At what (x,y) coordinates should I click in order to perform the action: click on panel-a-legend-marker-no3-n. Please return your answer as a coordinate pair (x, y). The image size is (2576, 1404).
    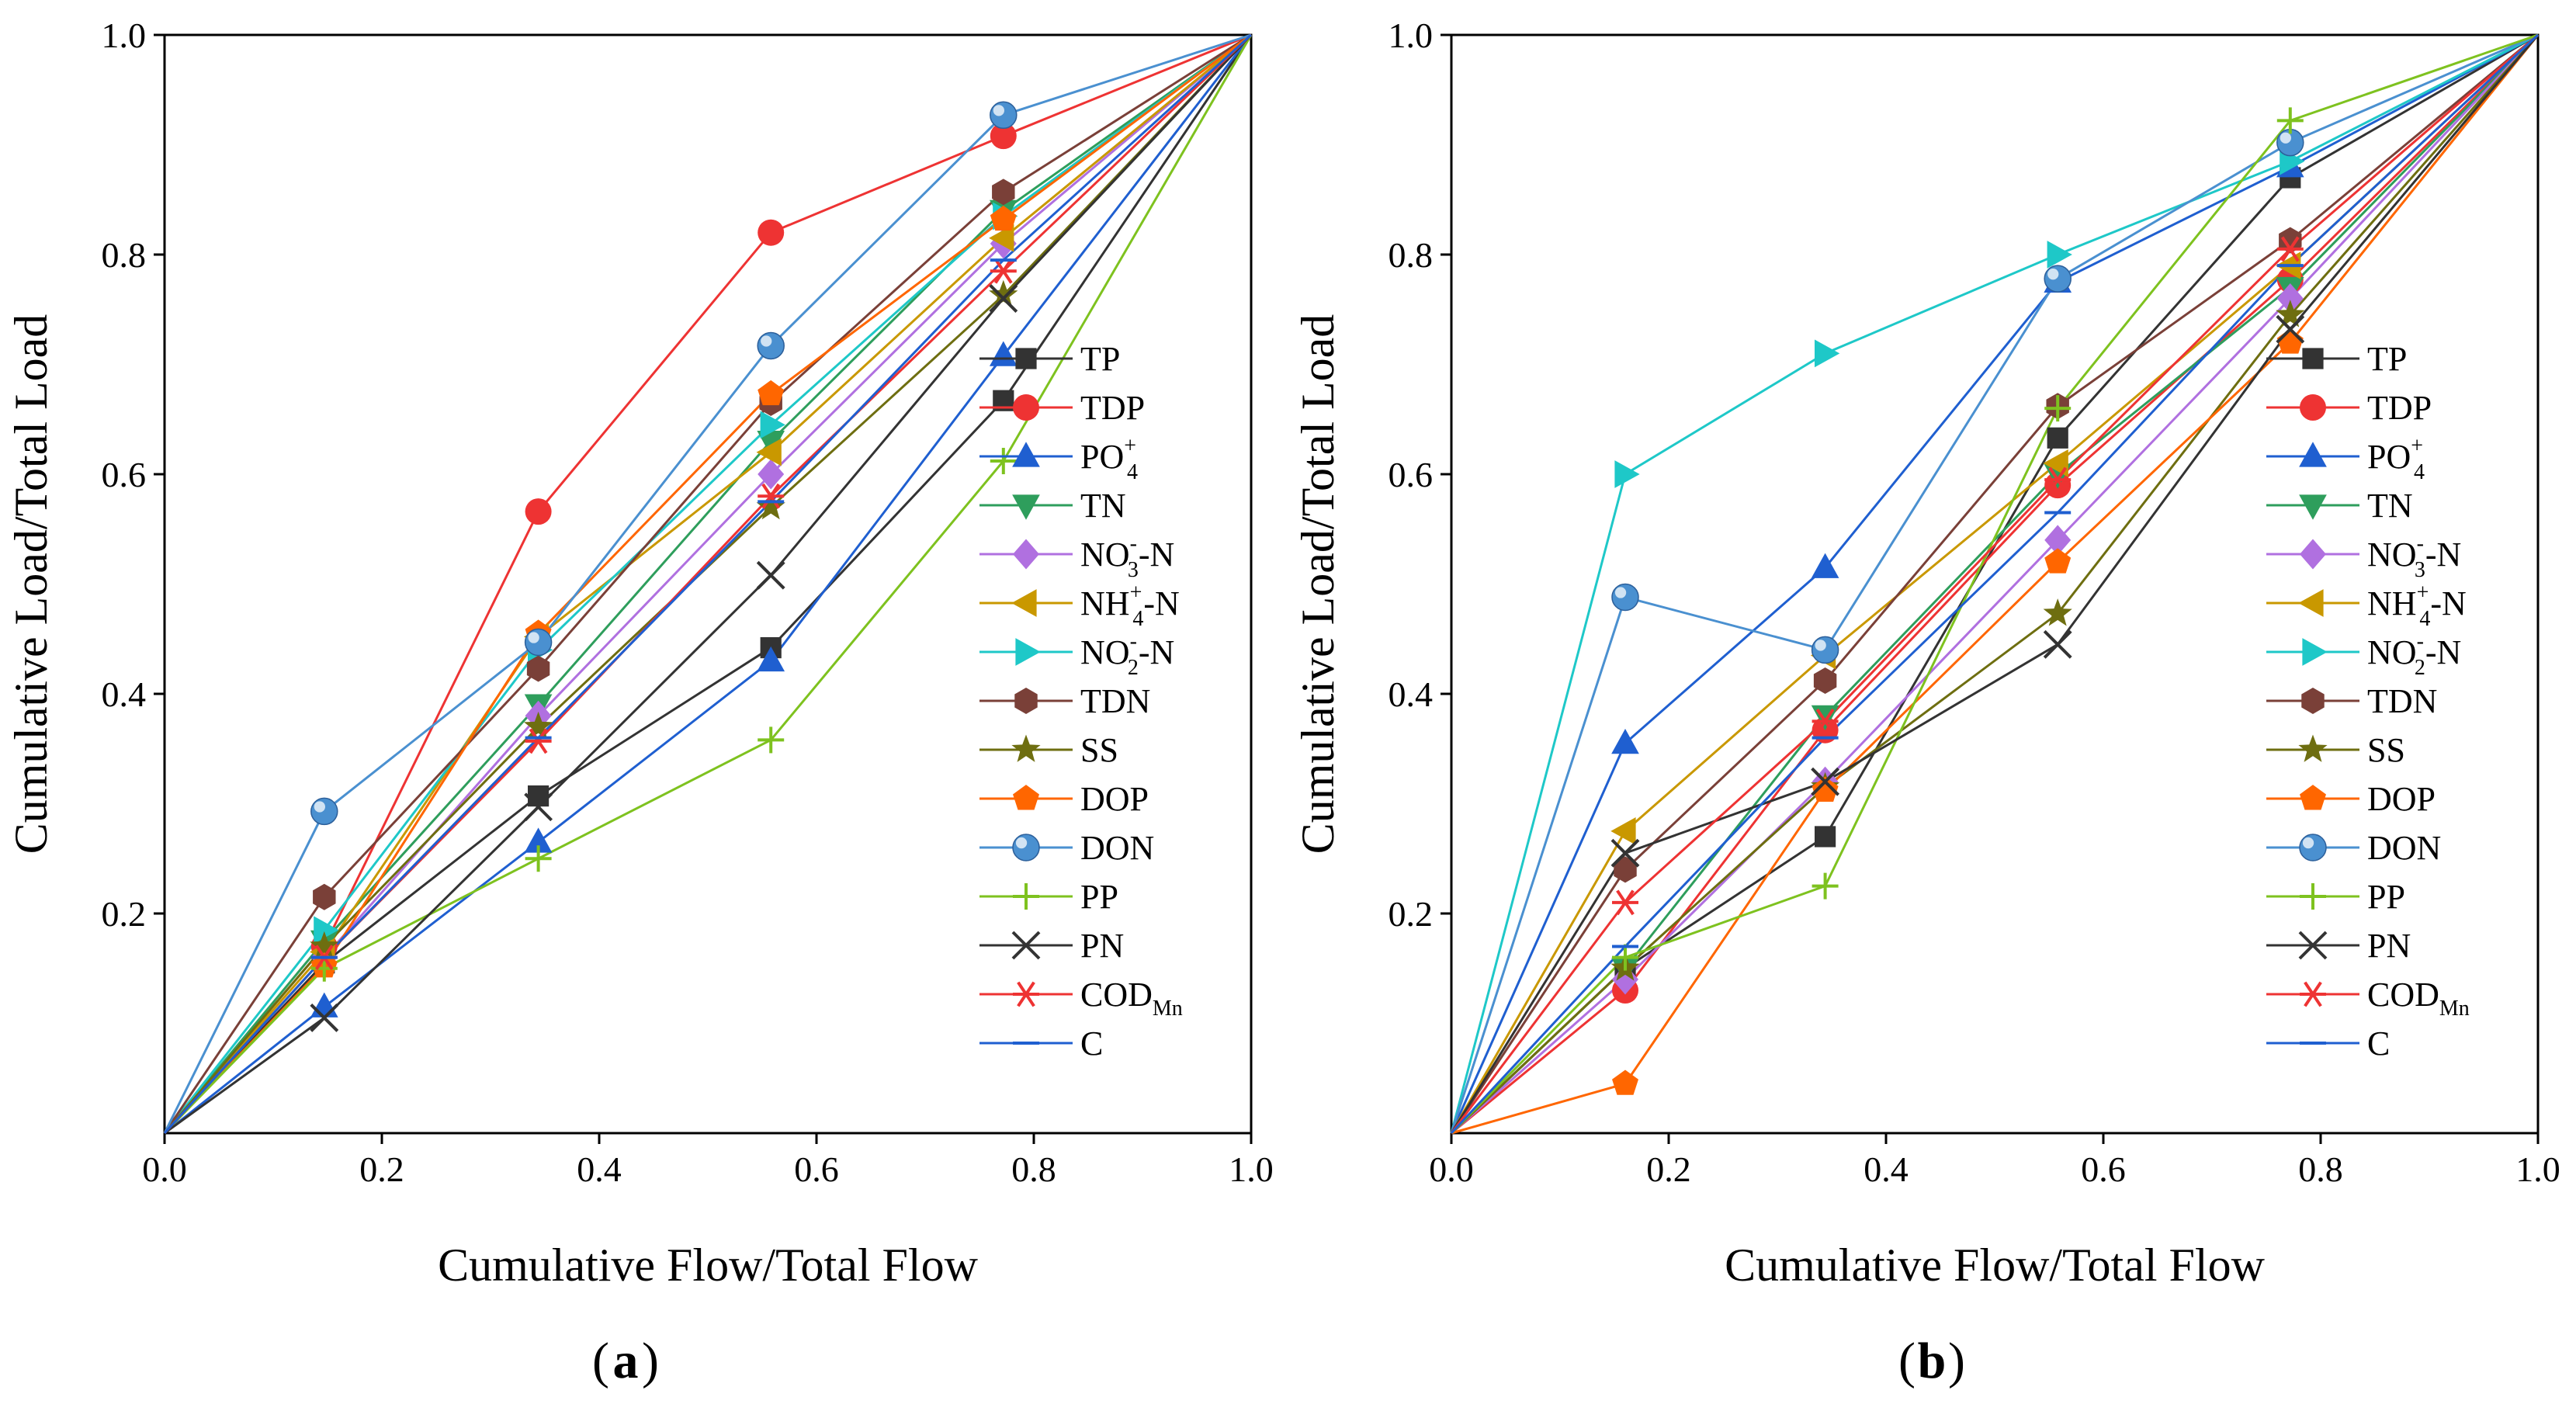
    Looking at the image, I should click on (1026, 554).